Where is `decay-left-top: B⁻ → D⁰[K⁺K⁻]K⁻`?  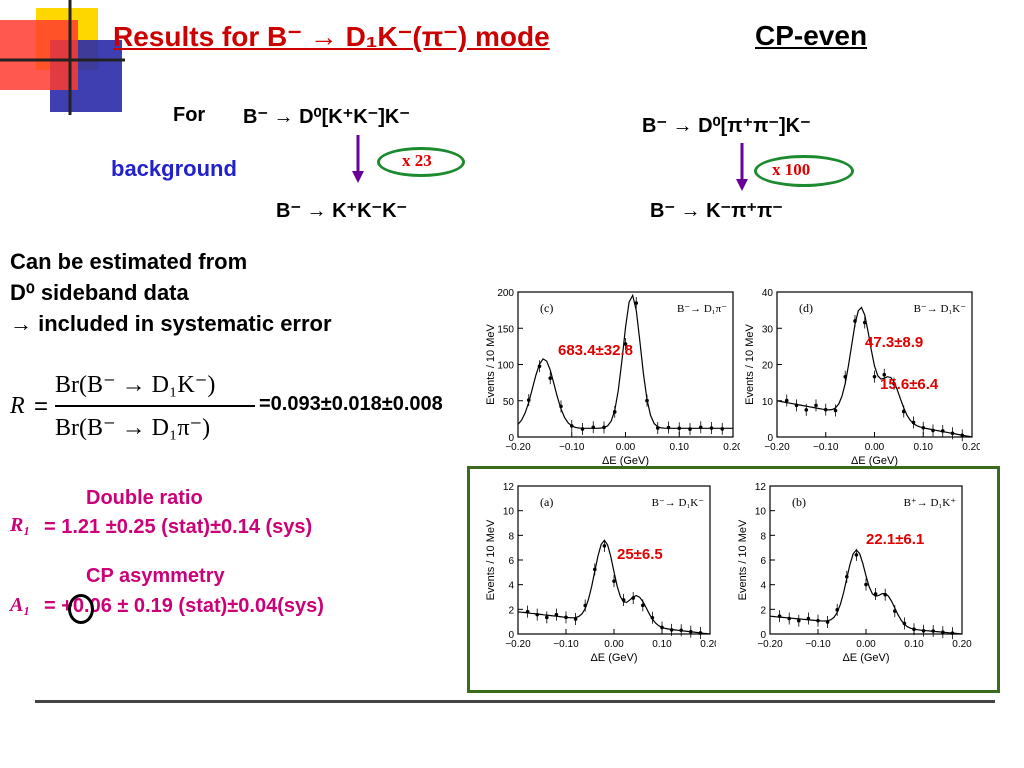 decay-left-top: B⁻ → D⁰[K⁺K⁻]K⁻ is located at coordinates (326, 117).